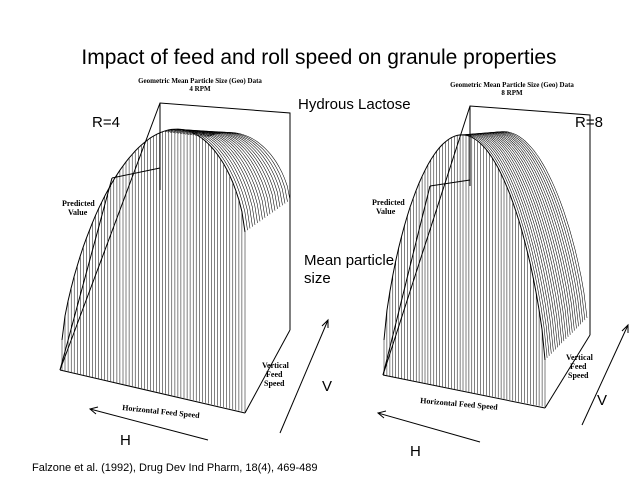 The width and height of the screenshot is (638, 478). What do you see at coordinates (208, 379) in the screenshot?
I see `direction-arrows-left` at bounding box center [208, 379].